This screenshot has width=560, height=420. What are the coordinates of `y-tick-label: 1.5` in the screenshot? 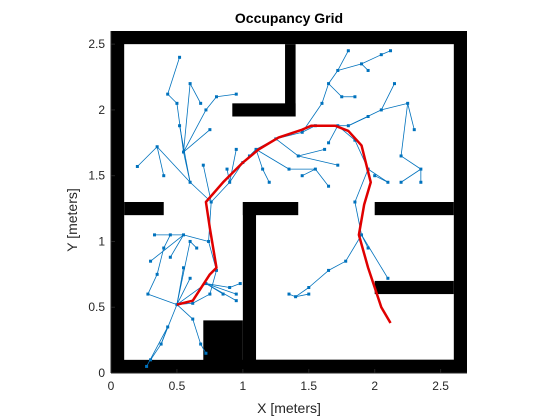 It's located at (96, 176).